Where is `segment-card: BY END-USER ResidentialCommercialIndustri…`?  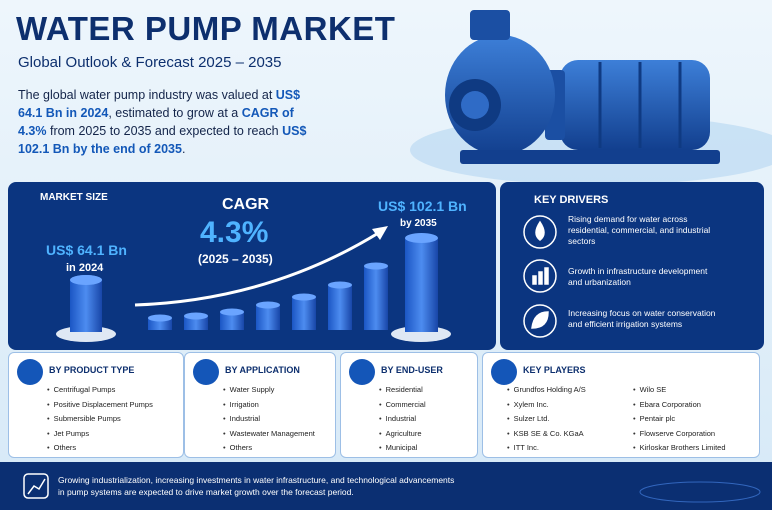
segment-card: BY END-USER ResidentialCommercialIndustri… is located at coordinates (409, 405).